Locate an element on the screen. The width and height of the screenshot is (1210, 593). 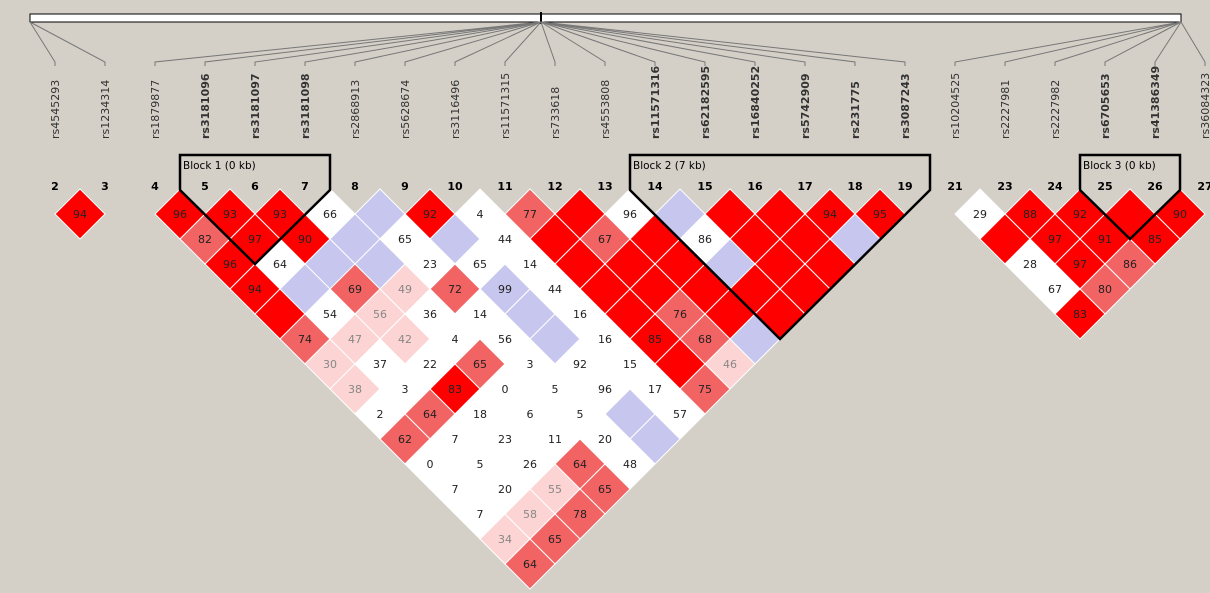
haplotype-block: Block 1 (0 kb) is located at coordinates (255, 209).